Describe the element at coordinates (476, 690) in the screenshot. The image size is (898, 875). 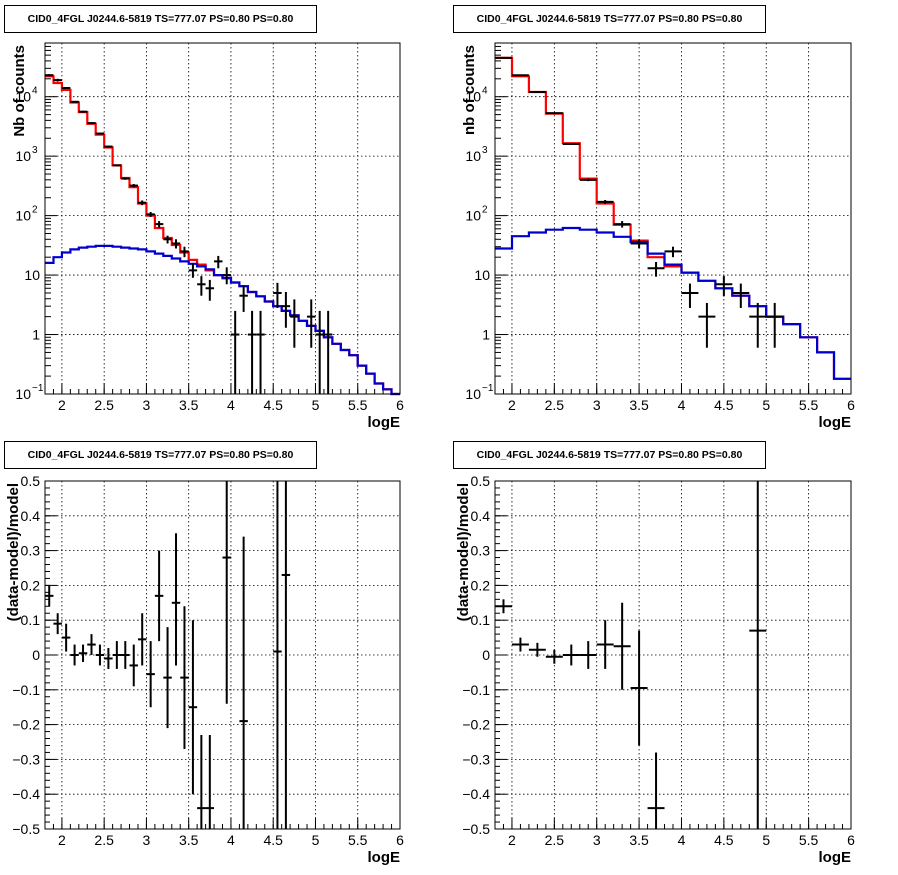
I see `y-tick-label: −0.1` at that location.